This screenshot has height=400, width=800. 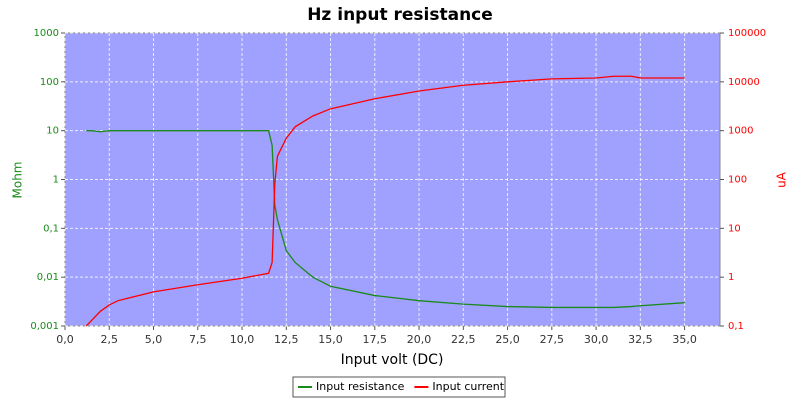 I want to click on y-axis-label: Mohm, so click(x=18, y=180).